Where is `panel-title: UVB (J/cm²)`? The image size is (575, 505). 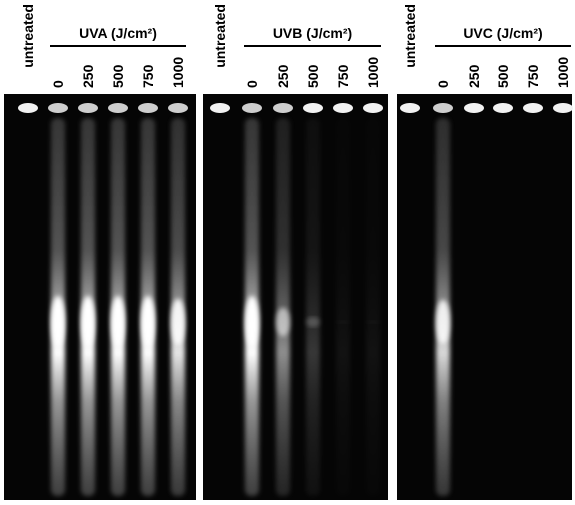 panel-title: UVB (J/cm²) is located at coordinates (312, 33).